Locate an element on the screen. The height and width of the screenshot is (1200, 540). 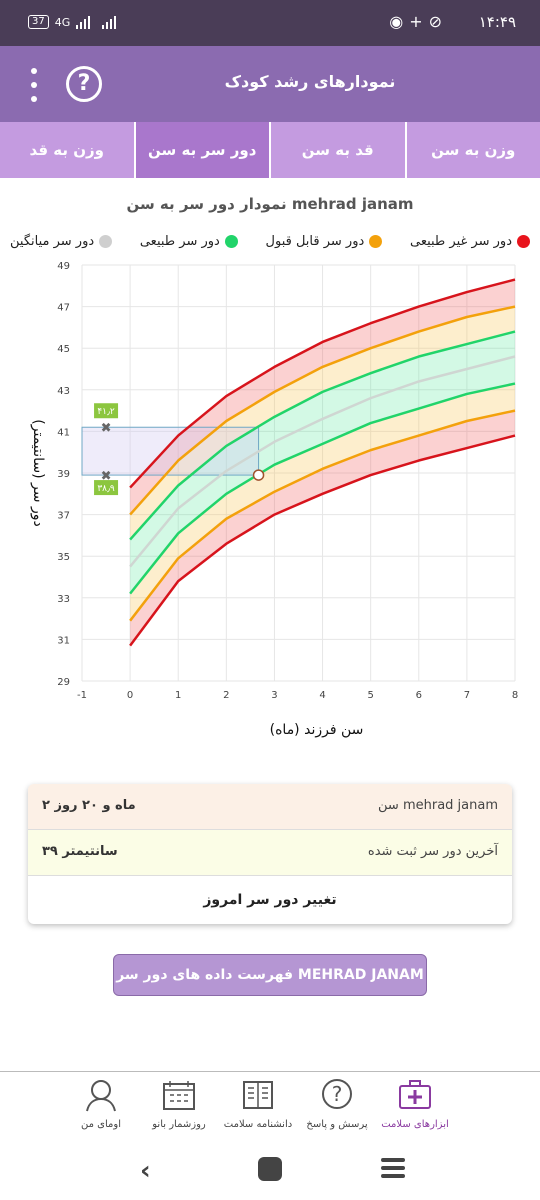
medical-kit-icon is located at coordinates (415, 1094).